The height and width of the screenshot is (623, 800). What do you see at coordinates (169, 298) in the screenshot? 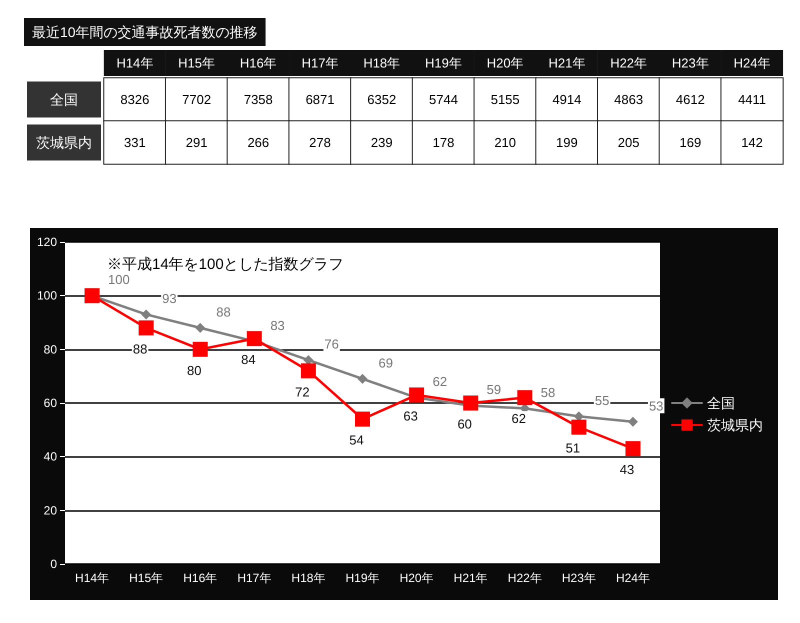
I see `data-label: 93` at bounding box center [169, 298].